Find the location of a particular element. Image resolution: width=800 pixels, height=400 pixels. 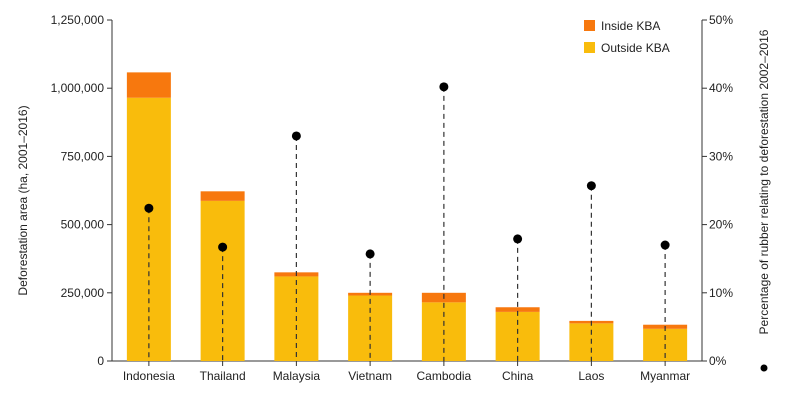

y-tick-label: 1,250,000 is located at coordinates (78, 20).